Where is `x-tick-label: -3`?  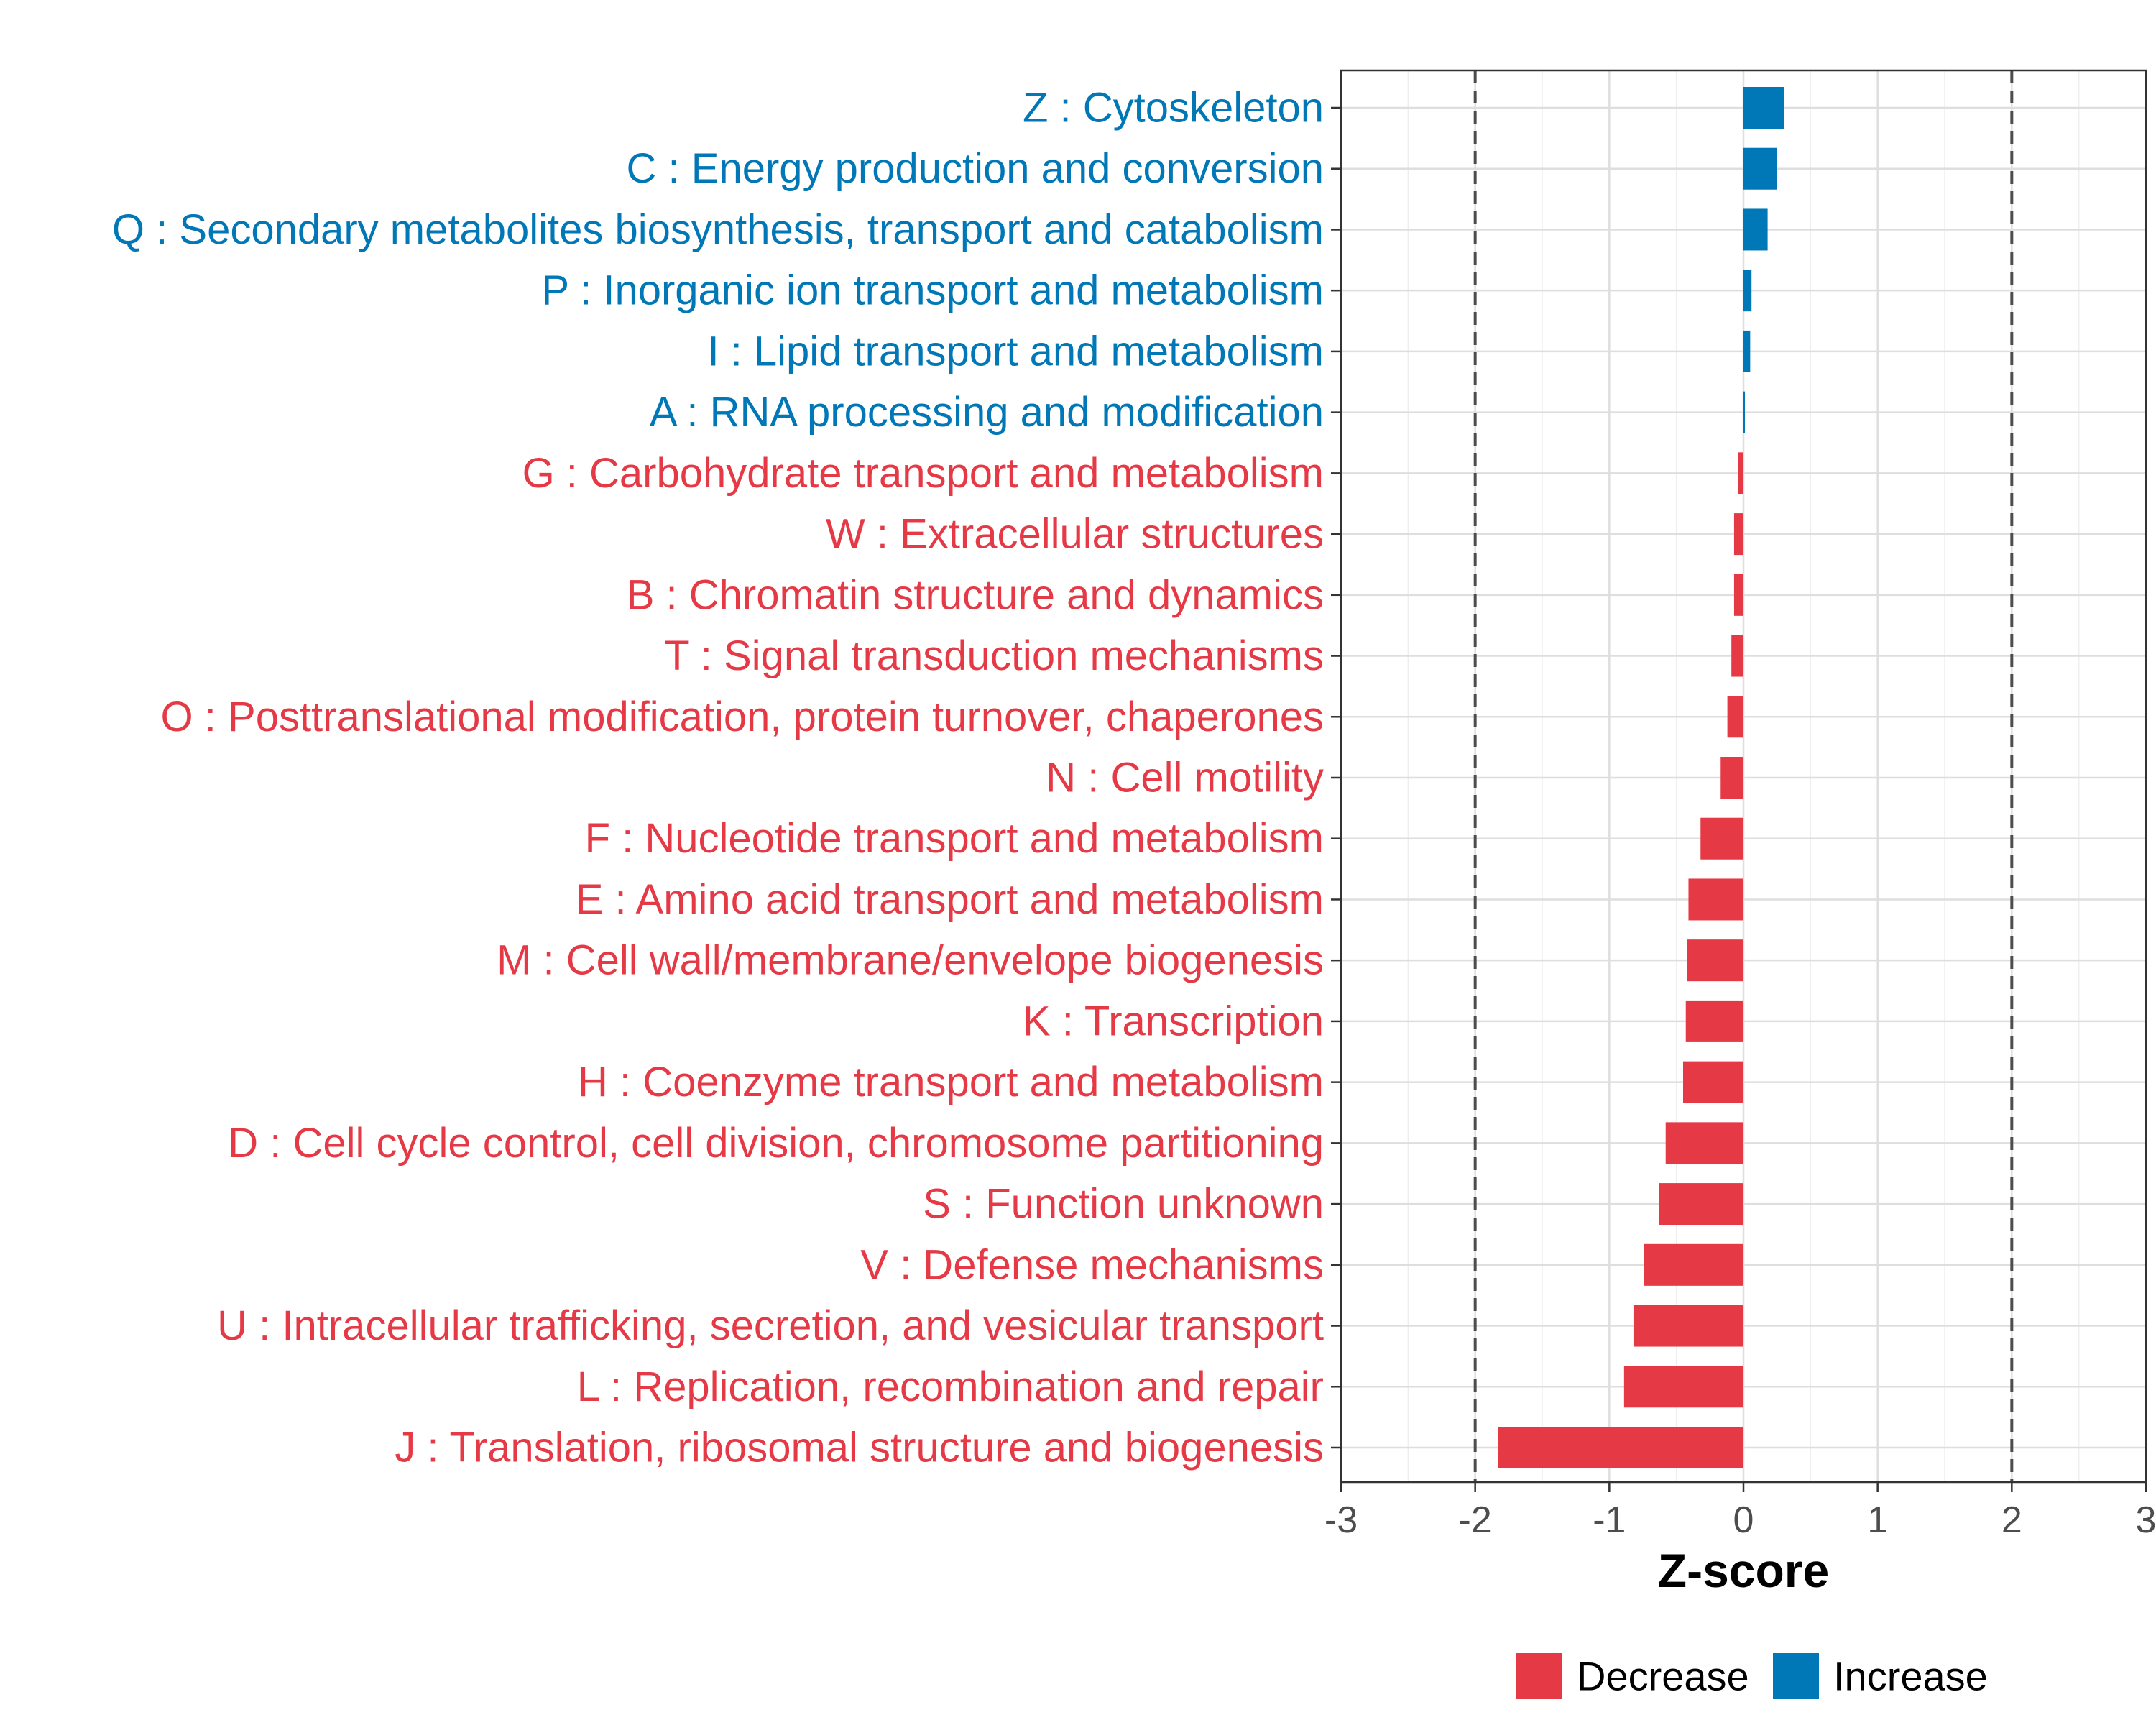
x-tick-label: -3 is located at coordinates (1341, 1520).